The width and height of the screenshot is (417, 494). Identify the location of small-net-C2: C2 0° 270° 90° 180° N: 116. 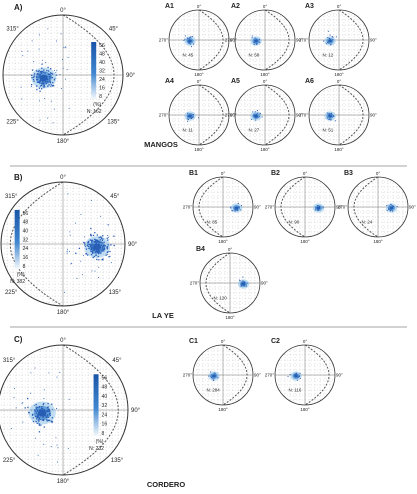
(304, 375).